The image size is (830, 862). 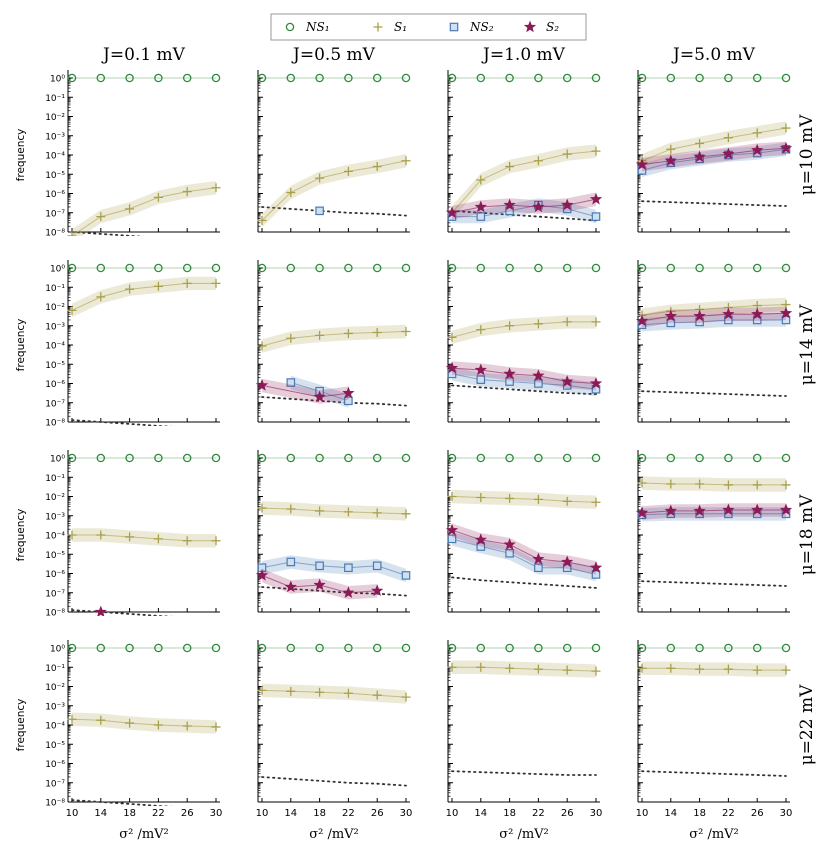 I want to click on x-tick-label: 18, so click(x=129, y=813).